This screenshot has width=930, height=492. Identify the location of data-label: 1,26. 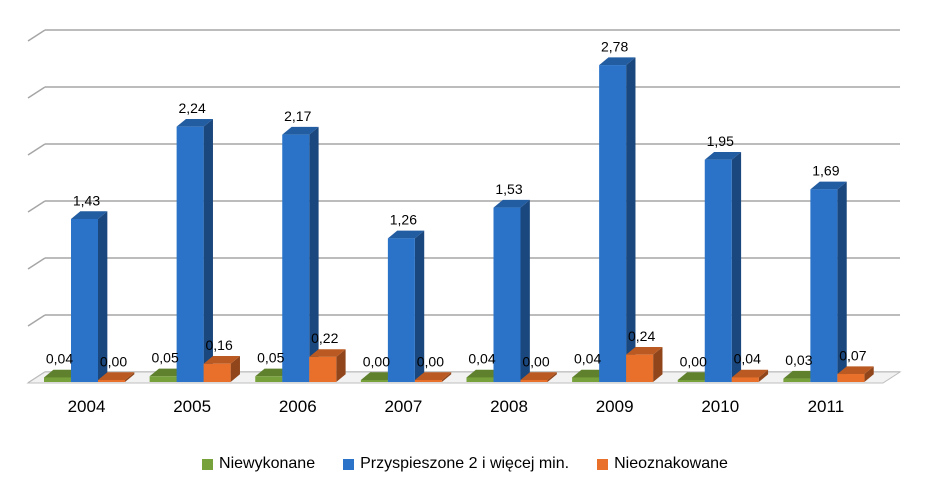
(403, 220).